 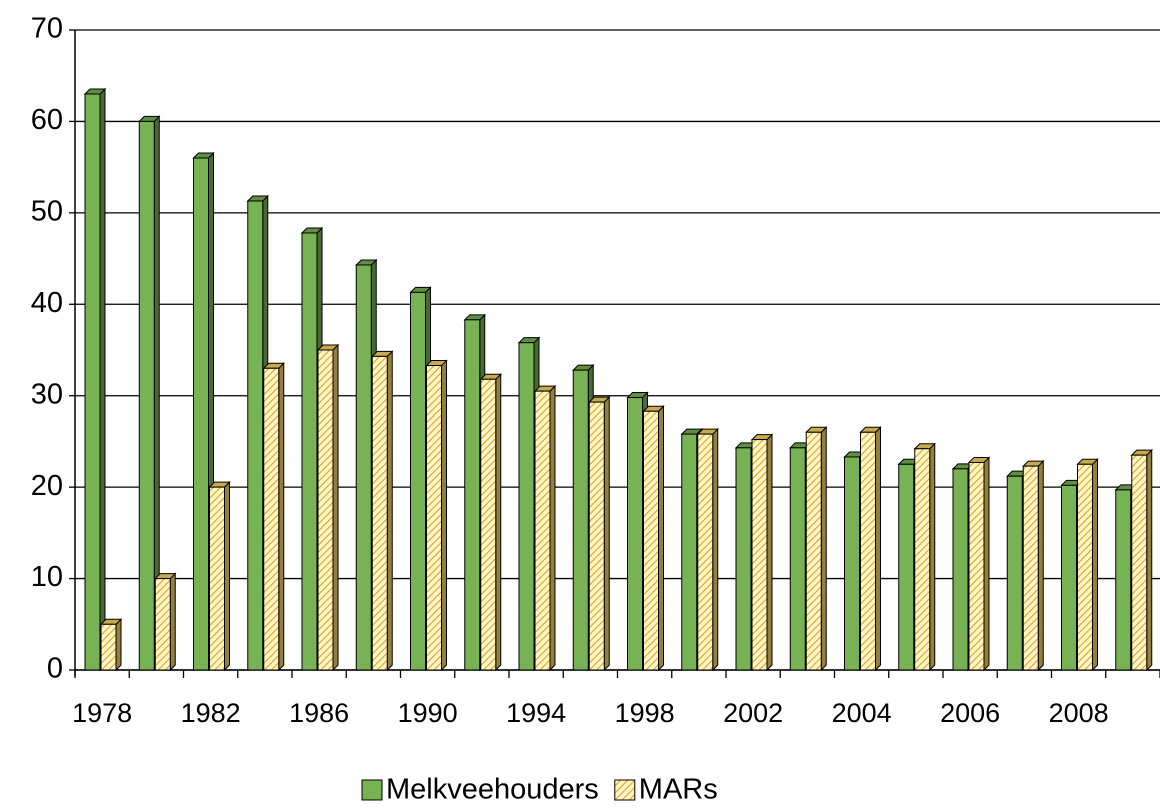 I want to click on legend: Melkveehouders MARs, so click(x=539, y=790).